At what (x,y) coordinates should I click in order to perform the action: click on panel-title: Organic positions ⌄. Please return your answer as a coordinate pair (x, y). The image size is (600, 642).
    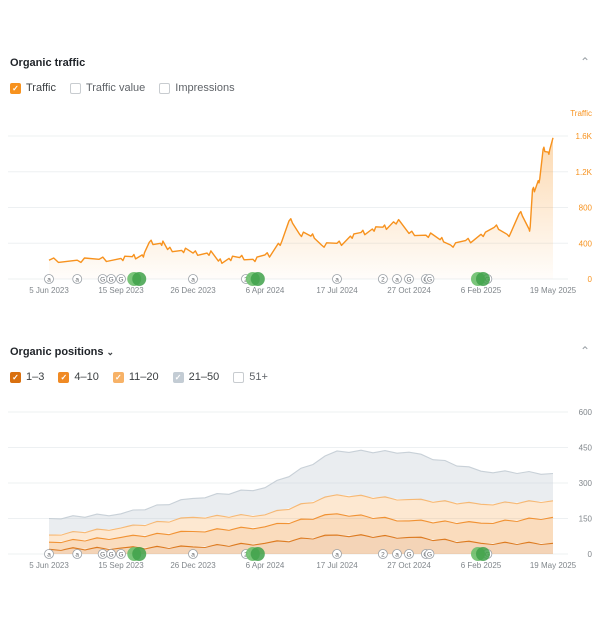
    Looking at the image, I should click on (62, 352).